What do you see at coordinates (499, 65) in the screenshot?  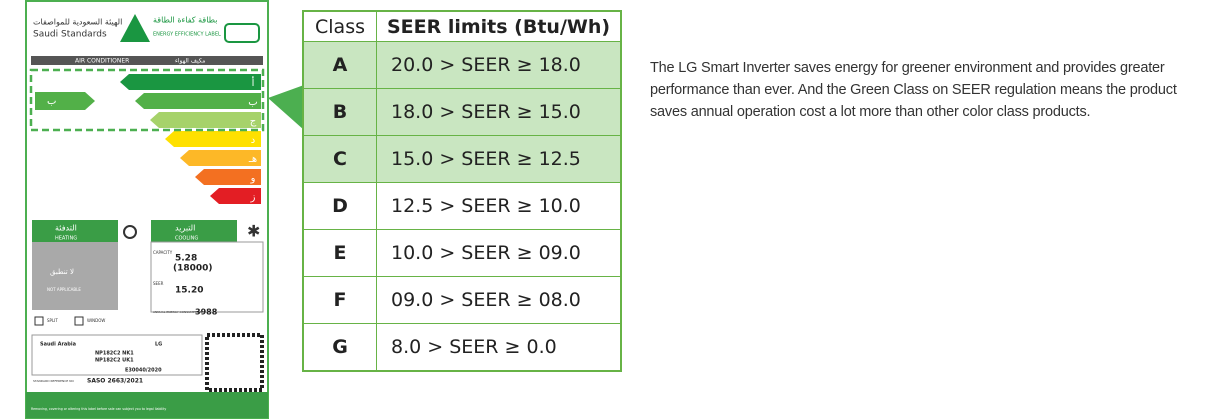 I see `seer-range: 20.0 > SEER ≥ 18.0` at bounding box center [499, 65].